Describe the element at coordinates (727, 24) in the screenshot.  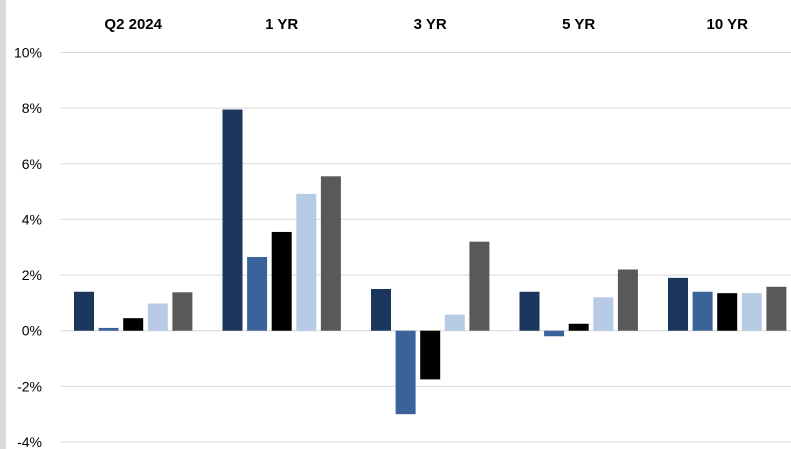
I see `category-label: 10 YR` at that location.